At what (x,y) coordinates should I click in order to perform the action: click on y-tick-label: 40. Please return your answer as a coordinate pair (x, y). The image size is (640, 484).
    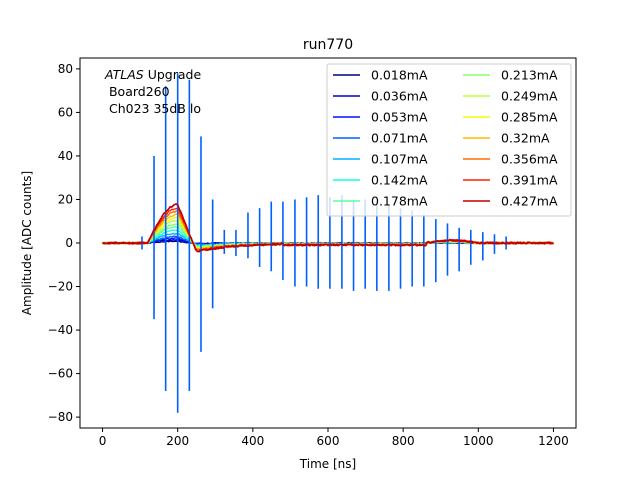
    Looking at the image, I should click on (65, 156).